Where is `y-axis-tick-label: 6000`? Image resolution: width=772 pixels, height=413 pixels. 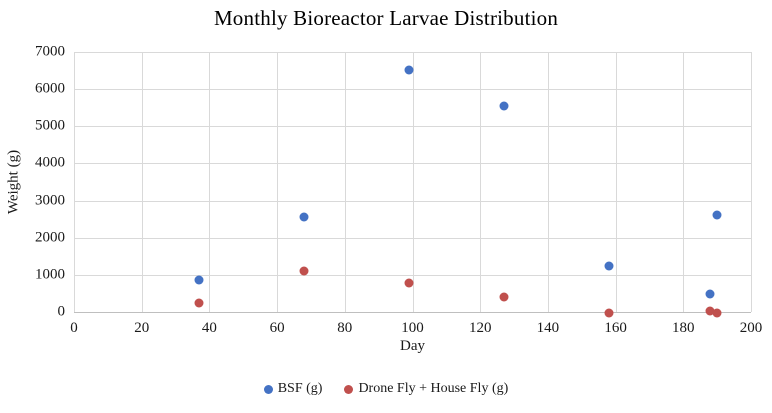 y-axis-tick-label: 6000 is located at coordinates (50, 88).